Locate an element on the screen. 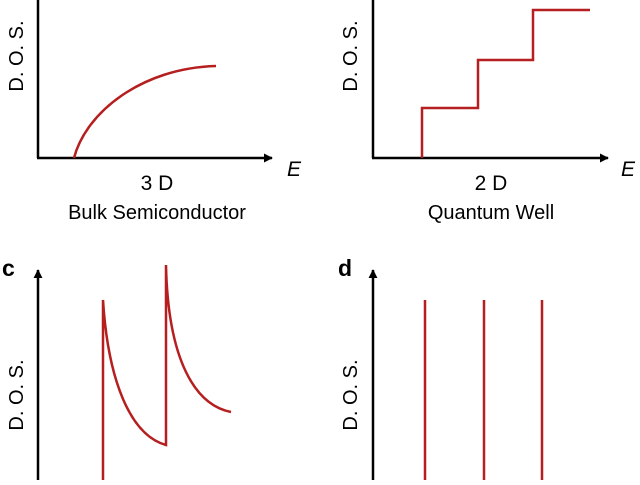 Image resolution: width=640 pixels, height=485 pixels. panel-a-dimension: 3 D is located at coordinates (157, 183).